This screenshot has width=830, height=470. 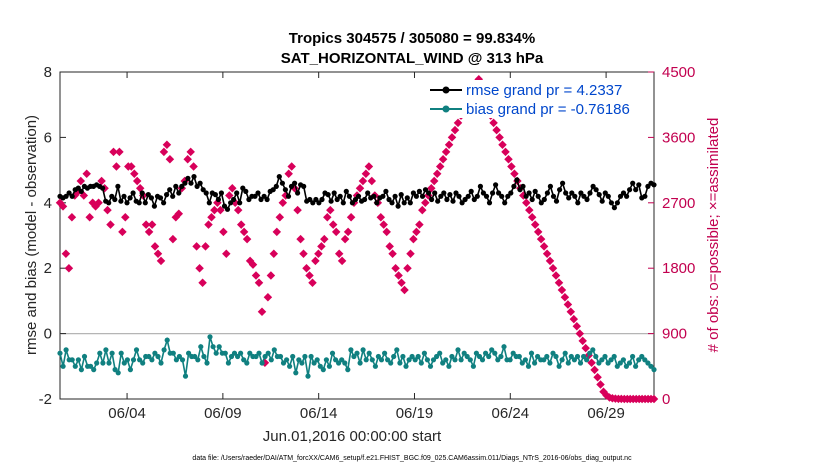 I want to click on legend-bias-marker, so click(x=446, y=109).